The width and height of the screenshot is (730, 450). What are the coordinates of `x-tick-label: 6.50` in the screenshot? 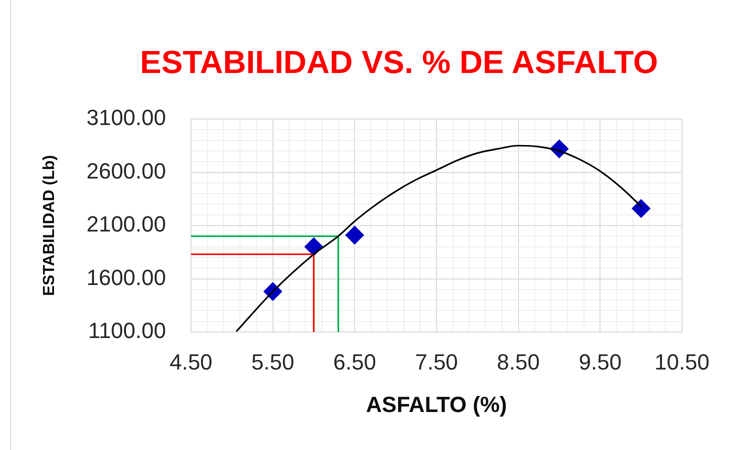 It's located at (354, 361).